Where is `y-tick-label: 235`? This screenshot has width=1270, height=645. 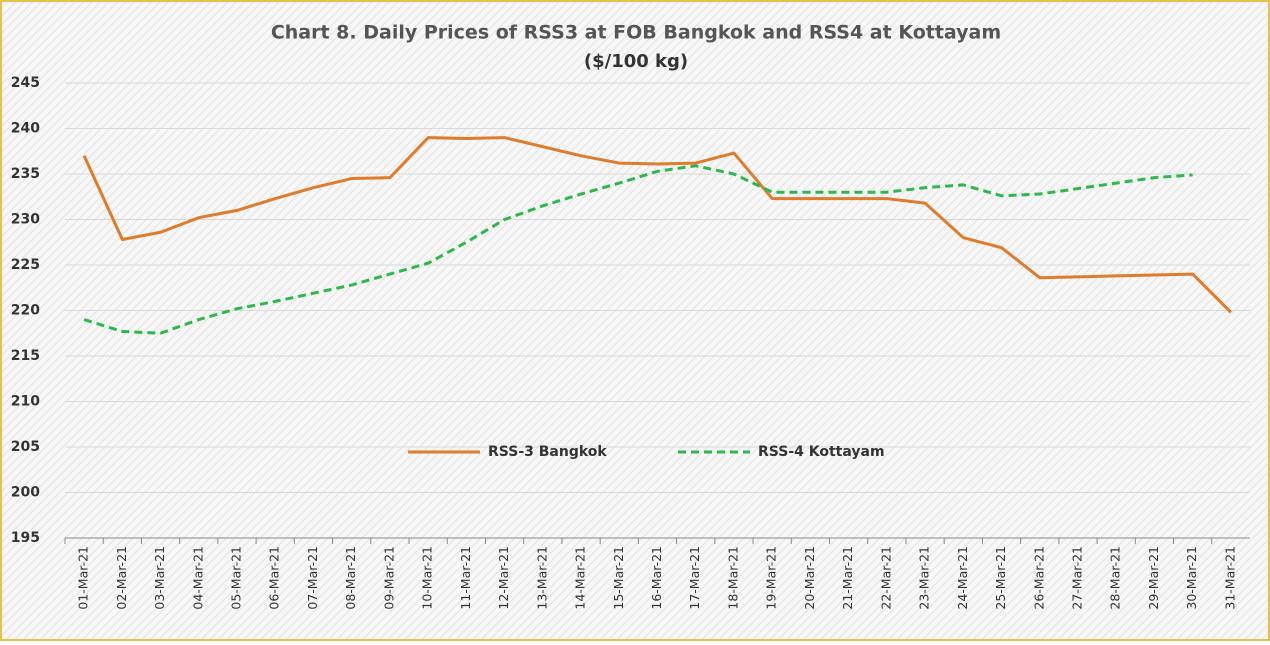 y-tick-label: 235 is located at coordinates (25, 174).